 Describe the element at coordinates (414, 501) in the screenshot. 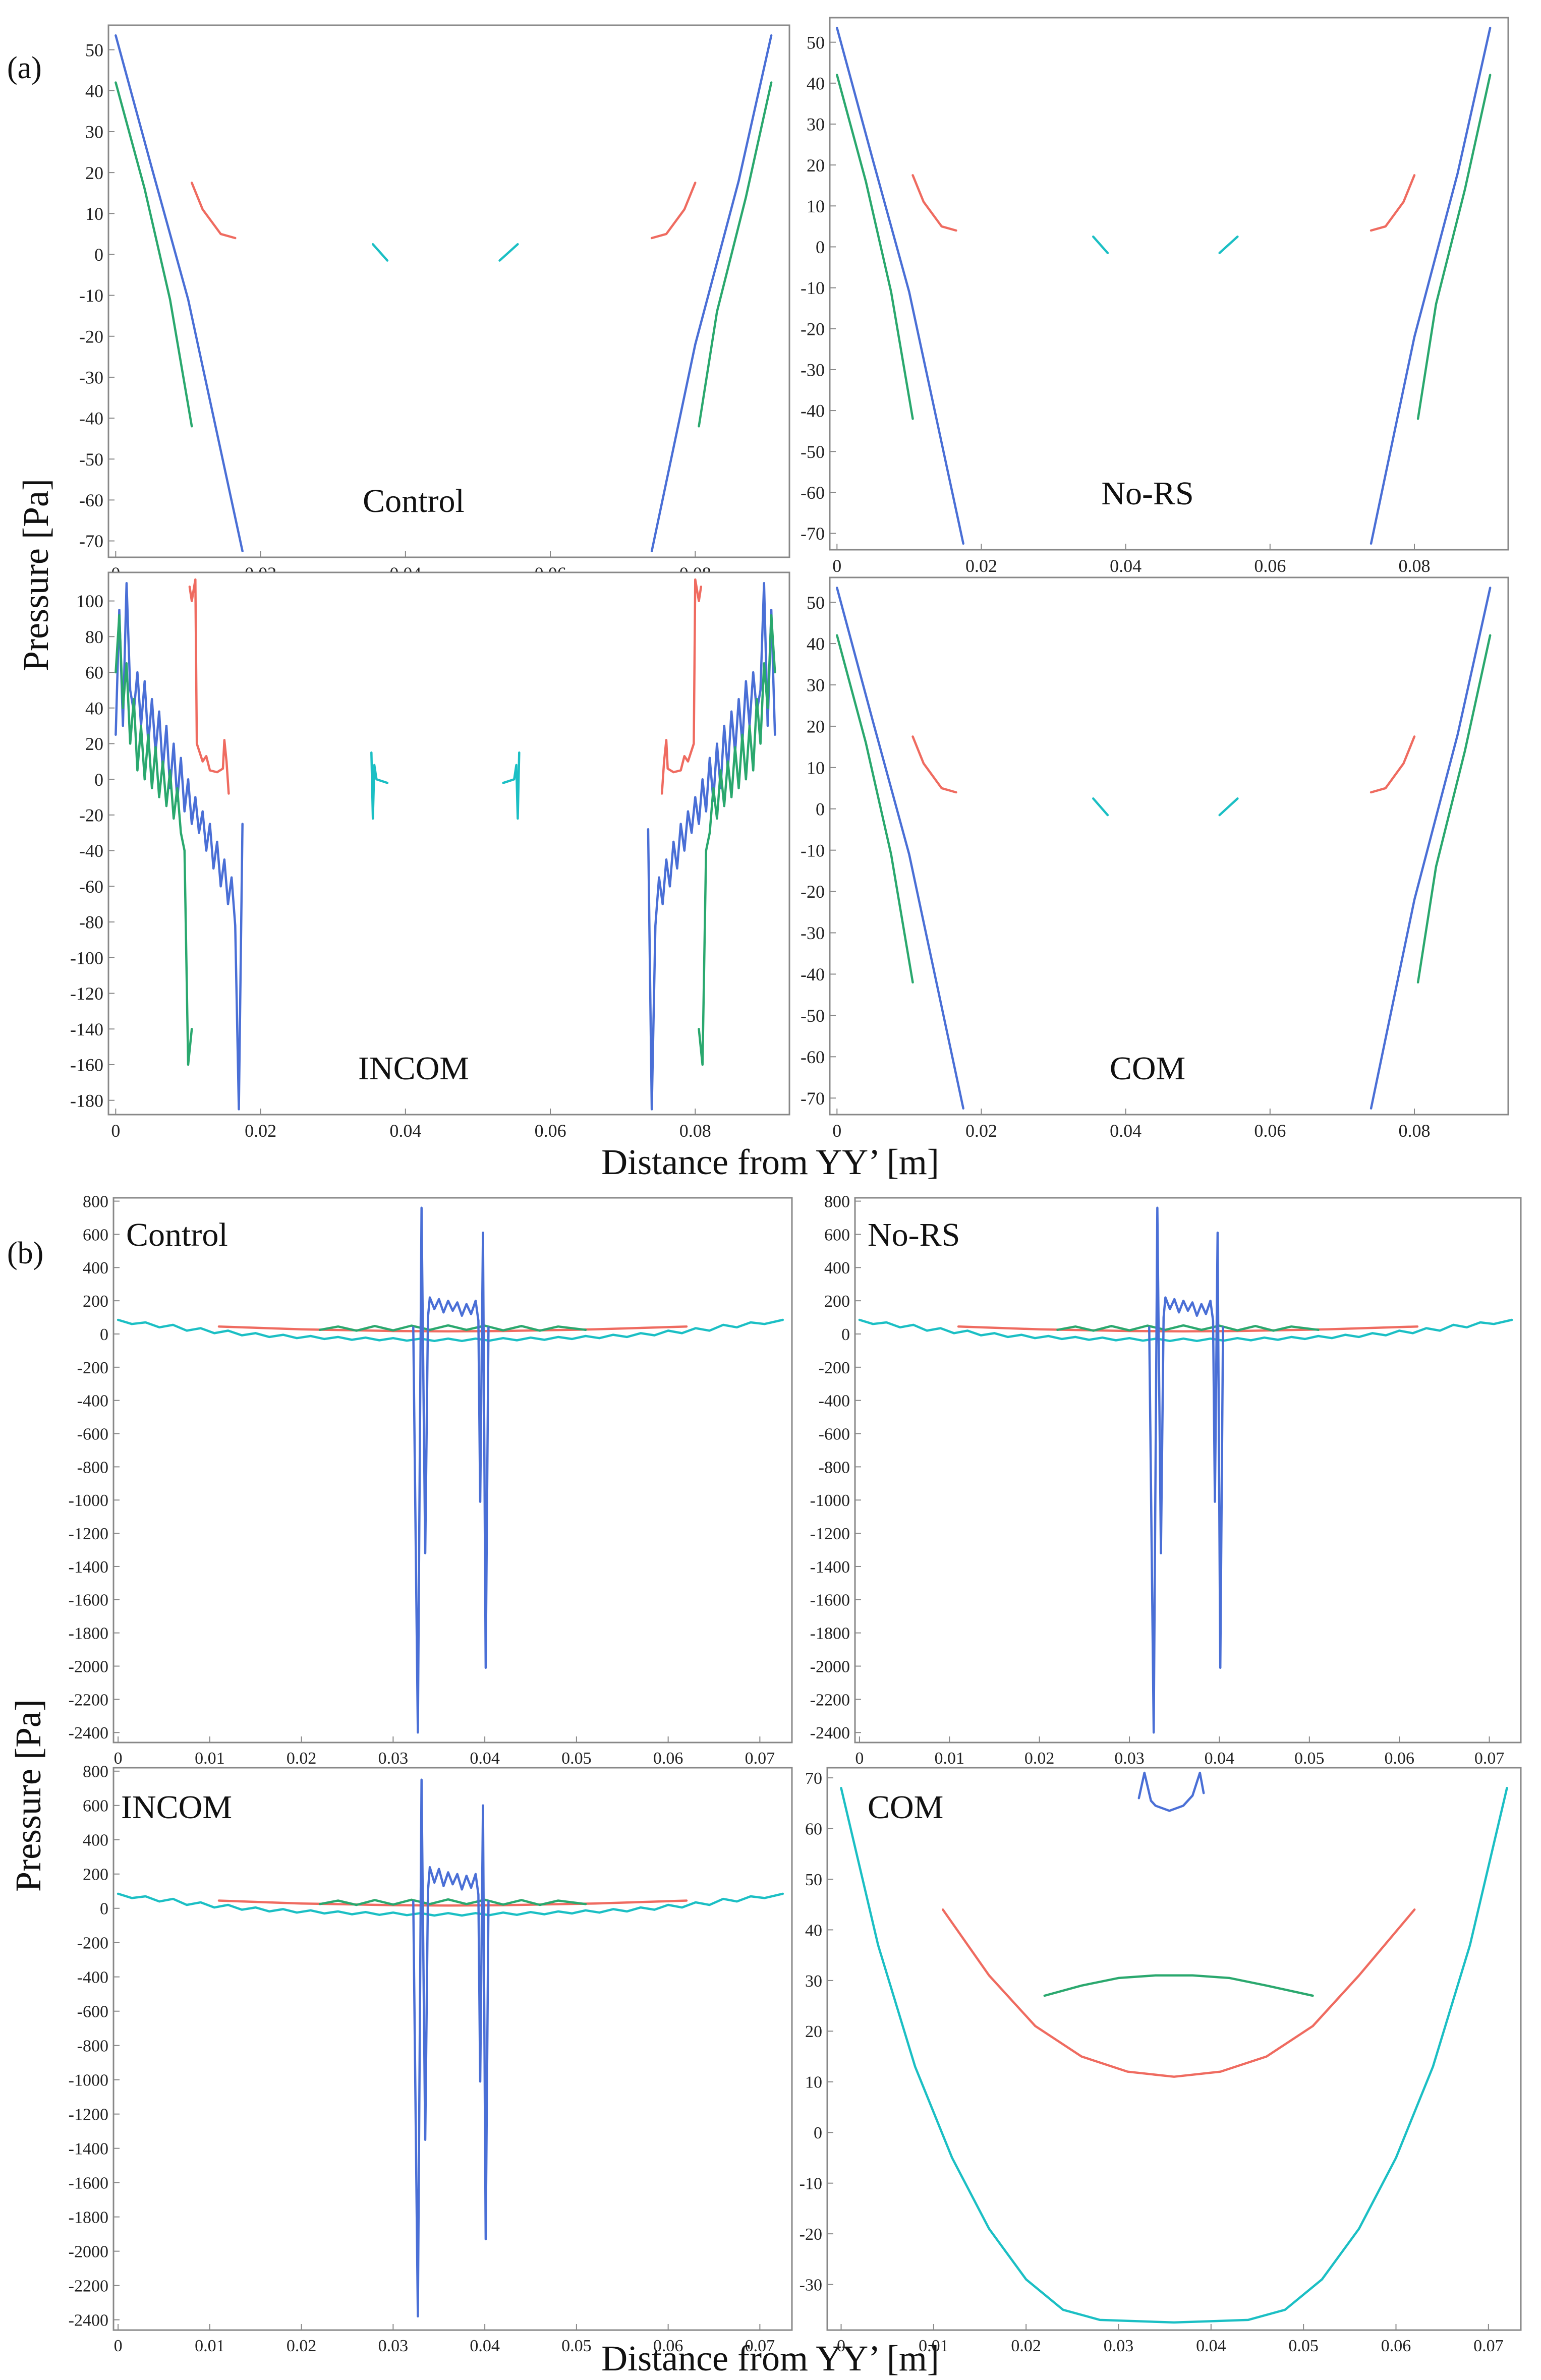

I see `panel-title: Control` at that location.